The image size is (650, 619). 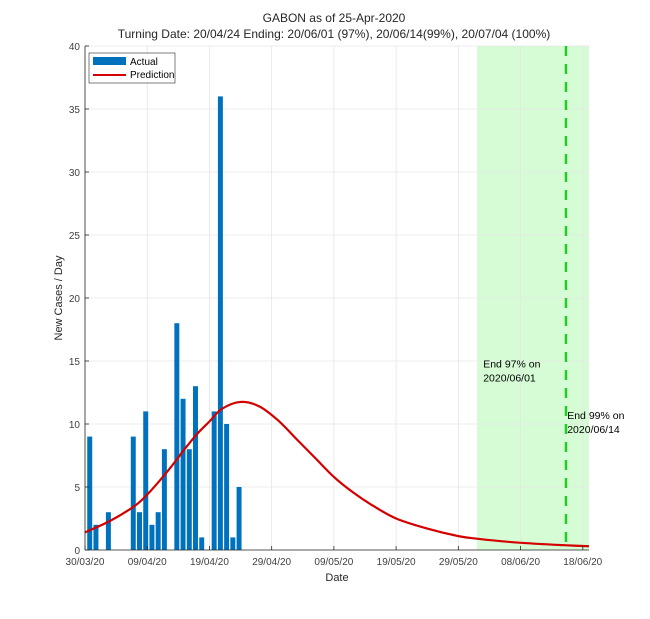 What do you see at coordinates (209, 562) in the screenshot?
I see `x-tick-label: 19/04/20` at bounding box center [209, 562].